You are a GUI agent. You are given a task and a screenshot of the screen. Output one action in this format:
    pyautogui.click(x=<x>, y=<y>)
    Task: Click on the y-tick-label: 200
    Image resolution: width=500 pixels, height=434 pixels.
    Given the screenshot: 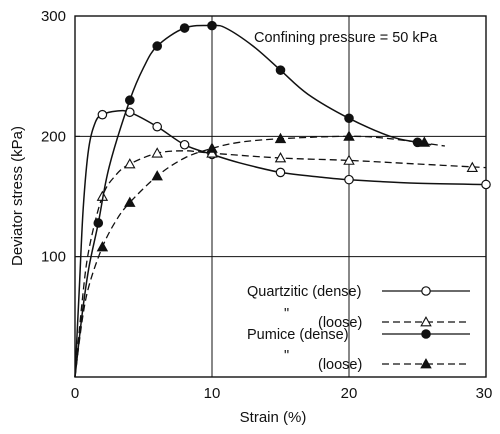 What is the action you would take?
    pyautogui.click(x=53, y=136)
    